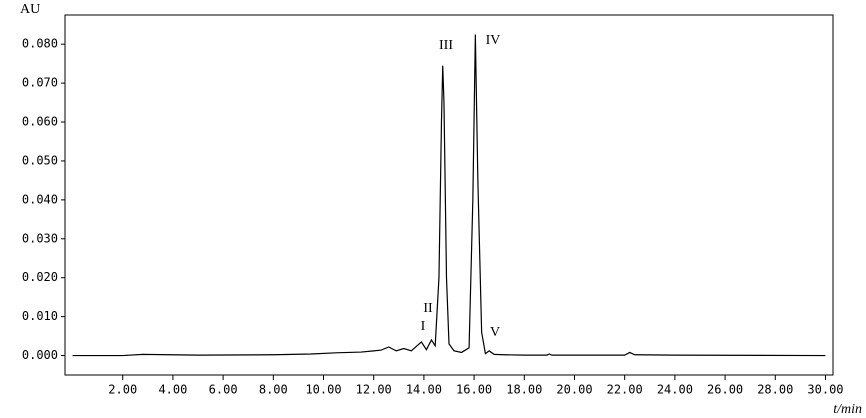 This screenshot has height=418, width=866. Describe the element at coordinates (40, 238) in the screenshot. I see `y-tick-label: 0.030` at that location.